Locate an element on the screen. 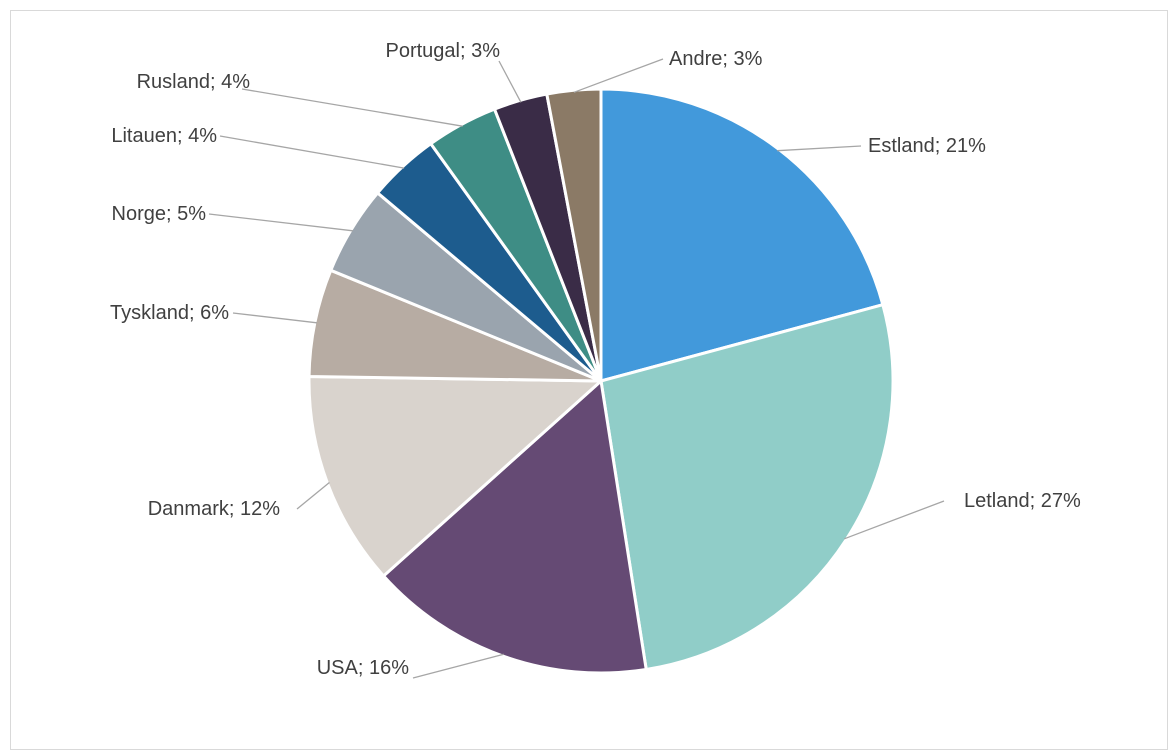 Image resolution: width=1176 pixels, height=751 pixels. slice-label-norge: Norge; 5% is located at coordinates (159, 214).